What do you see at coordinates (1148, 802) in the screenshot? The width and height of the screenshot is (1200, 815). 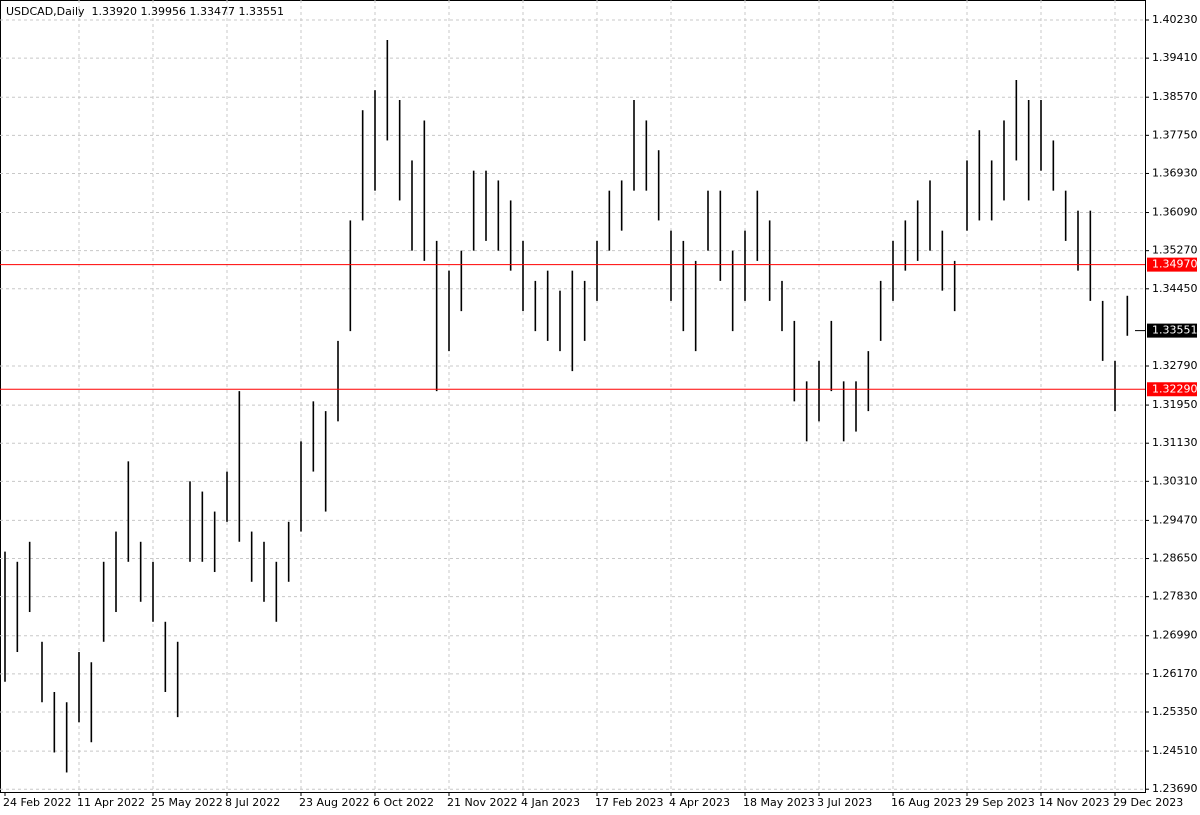 I see `x-tick-label: 29 Dec 2023` at bounding box center [1148, 802].